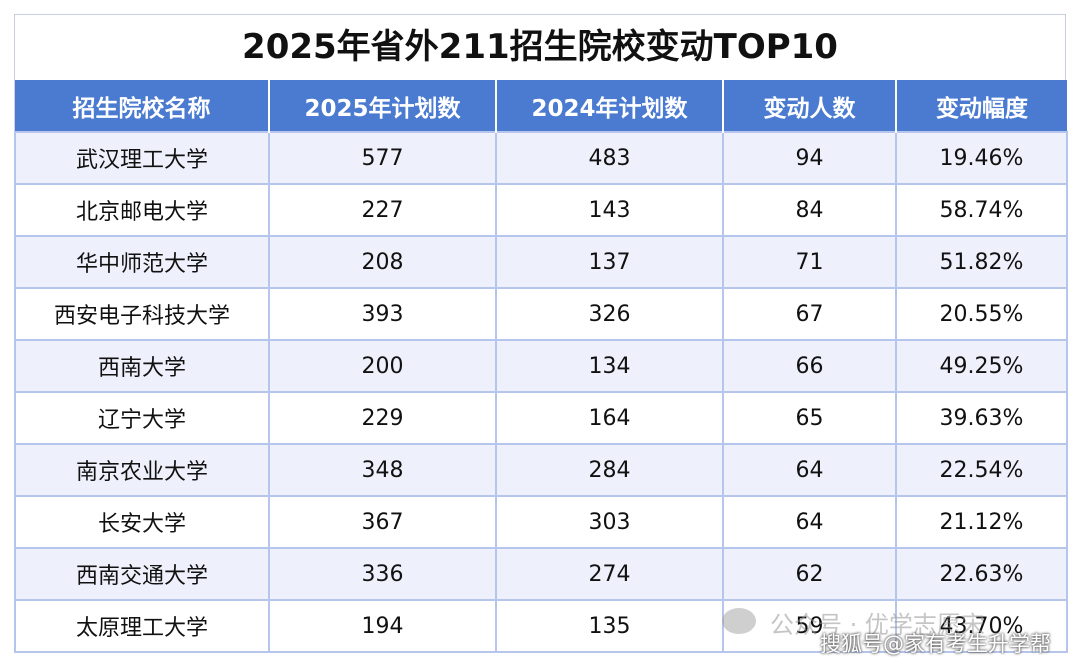 The image size is (1080, 666). I want to click on table-row: 西安电子科技大学 393 326 67 20.55%, so click(541, 314).